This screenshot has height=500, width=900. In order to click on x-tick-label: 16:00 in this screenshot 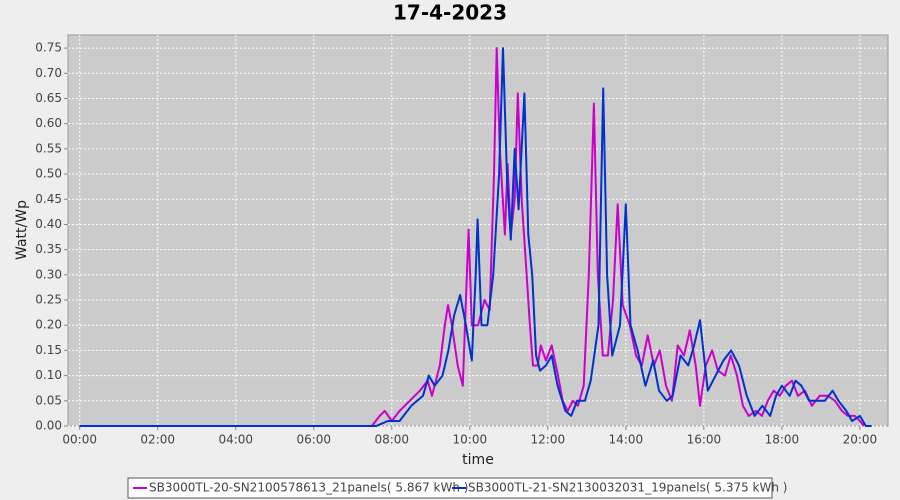, I will do `click(704, 440)`.